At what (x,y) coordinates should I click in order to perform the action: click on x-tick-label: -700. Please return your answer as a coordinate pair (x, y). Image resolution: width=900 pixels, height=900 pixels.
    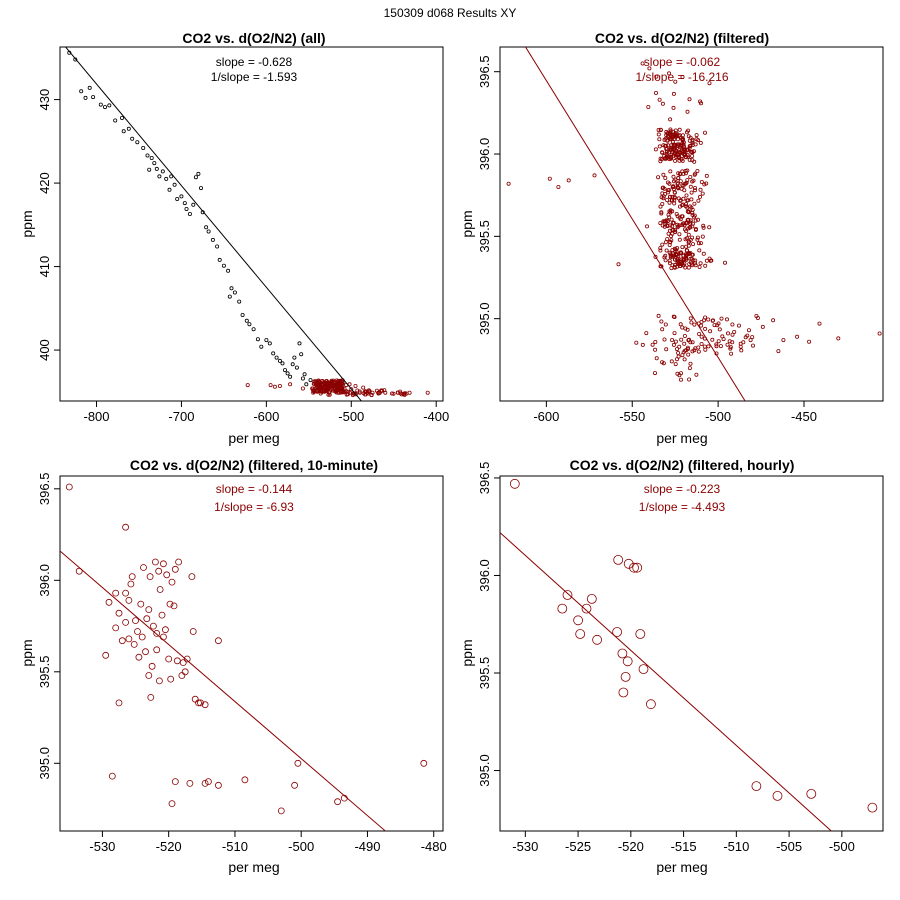
    Looking at the image, I should click on (181, 416).